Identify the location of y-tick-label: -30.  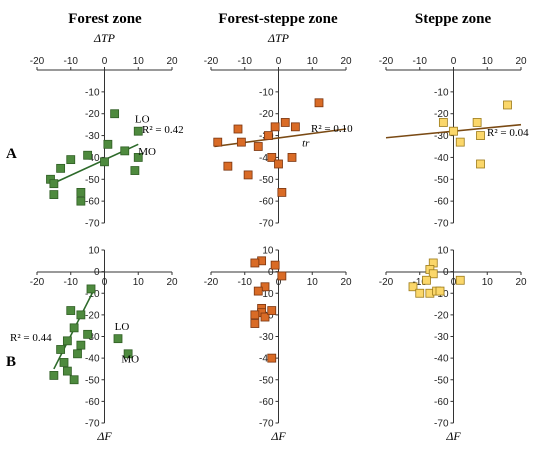
(266, 337).